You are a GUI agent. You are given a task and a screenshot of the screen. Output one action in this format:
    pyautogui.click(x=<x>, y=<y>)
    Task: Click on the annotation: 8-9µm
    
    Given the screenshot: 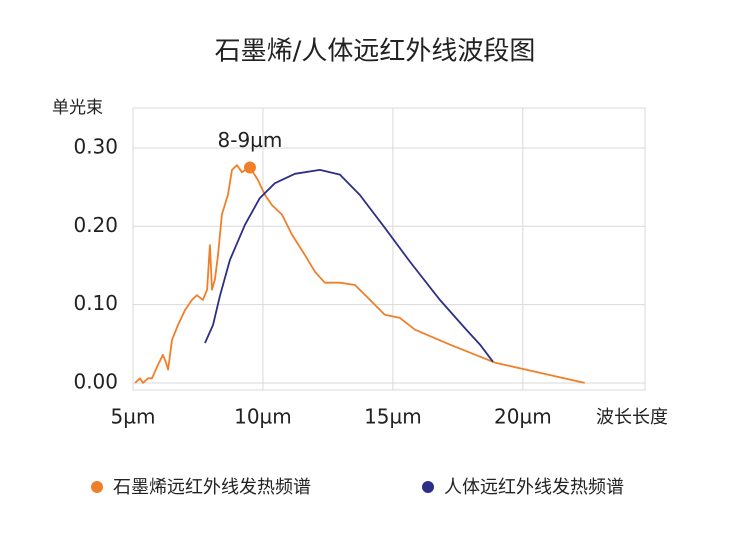 What is the action you would take?
    pyautogui.click(x=250, y=140)
    